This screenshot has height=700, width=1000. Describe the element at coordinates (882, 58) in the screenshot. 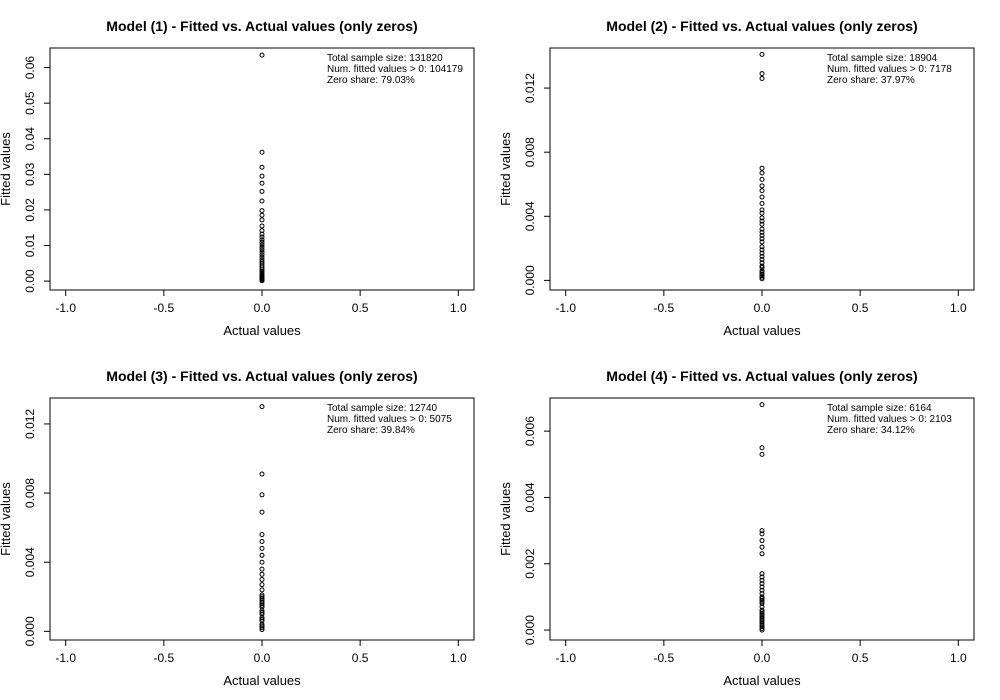

I see `annotation-line: Total sample size: 18904` at that location.